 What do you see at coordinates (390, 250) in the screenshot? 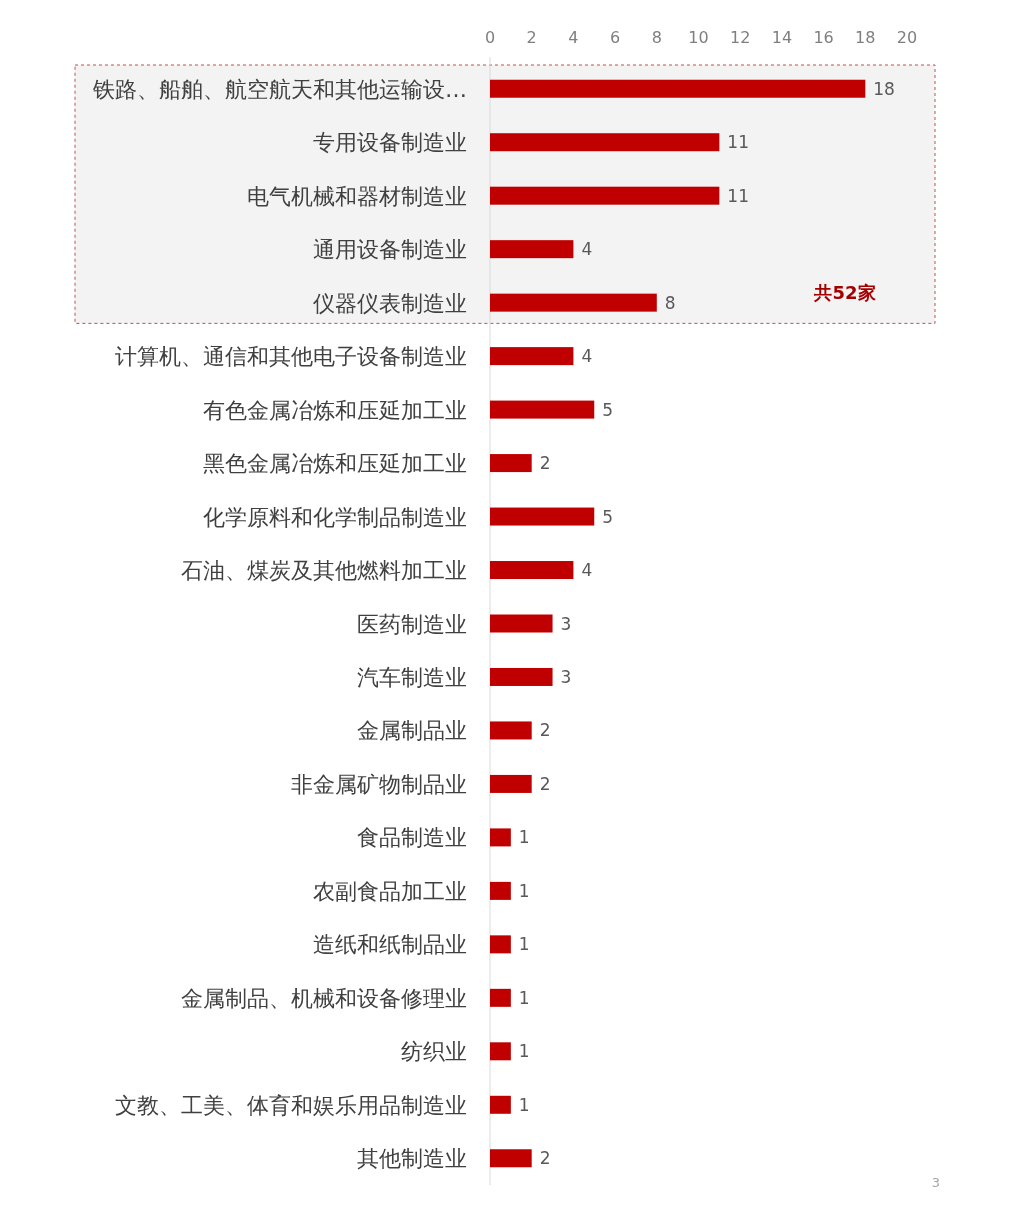
I see `y-tick-label: 通用设备制造业` at bounding box center [390, 250].